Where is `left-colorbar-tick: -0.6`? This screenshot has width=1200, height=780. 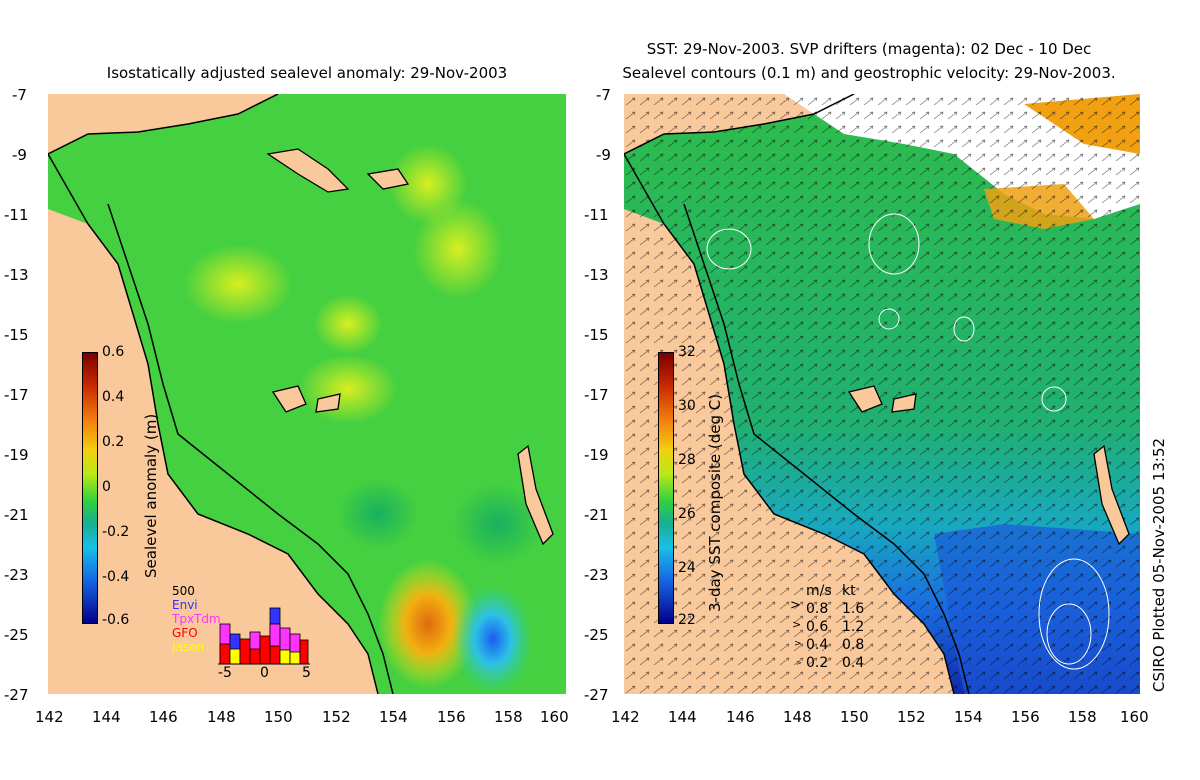
left-colorbar-tick: -0.6 is located at coordinates (116, 620).